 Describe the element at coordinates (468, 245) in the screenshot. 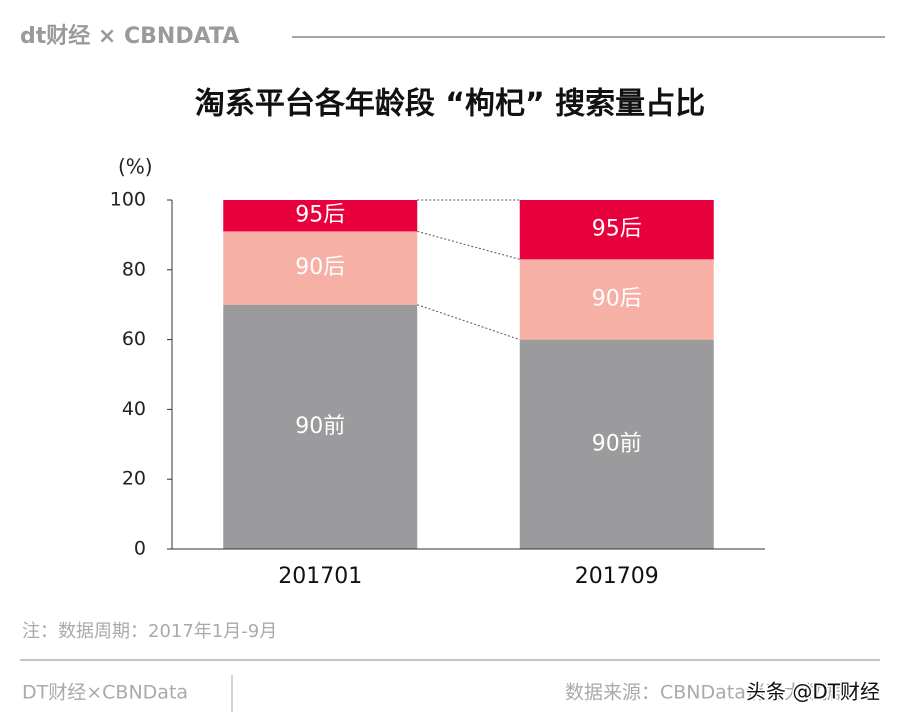

I see `connector` at that location.